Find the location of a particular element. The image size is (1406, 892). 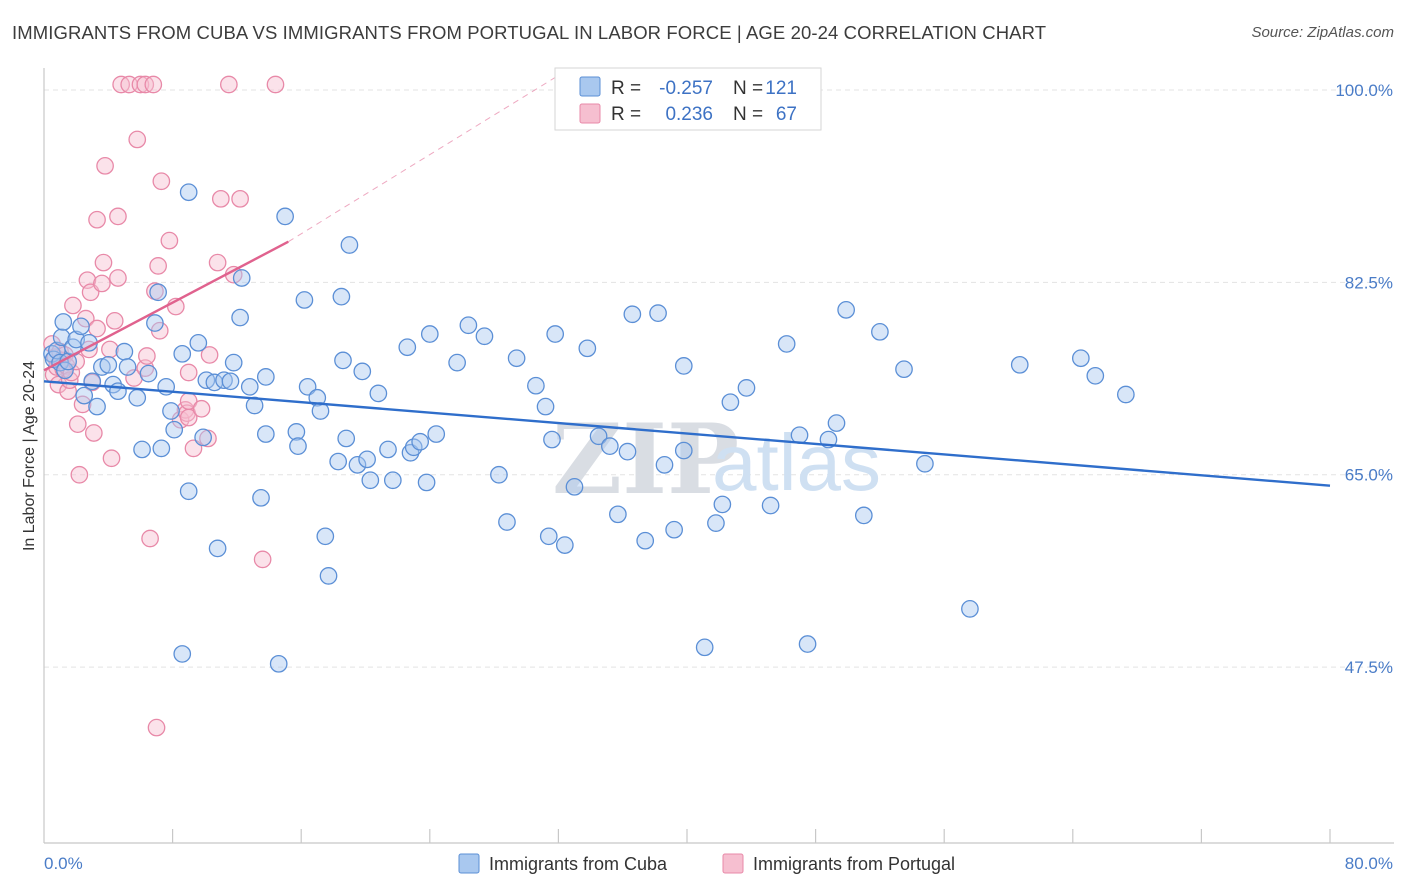

stats-portugal-n-label: N = is located at coordinates (748, 114).